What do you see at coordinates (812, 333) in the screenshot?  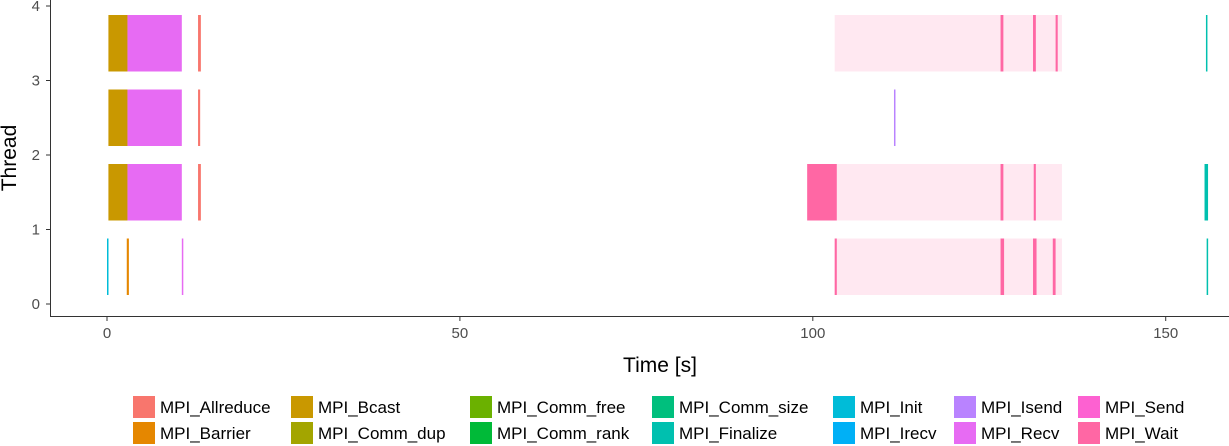 I see `x-tick-label: 100` at bounding box center [812, 333].